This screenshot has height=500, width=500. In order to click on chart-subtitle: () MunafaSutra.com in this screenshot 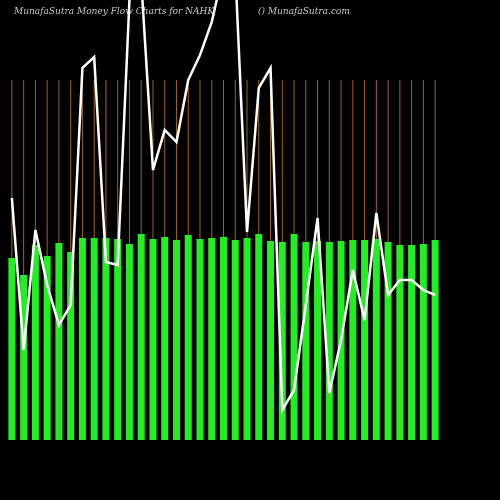, I will do `click(304, 11)`.